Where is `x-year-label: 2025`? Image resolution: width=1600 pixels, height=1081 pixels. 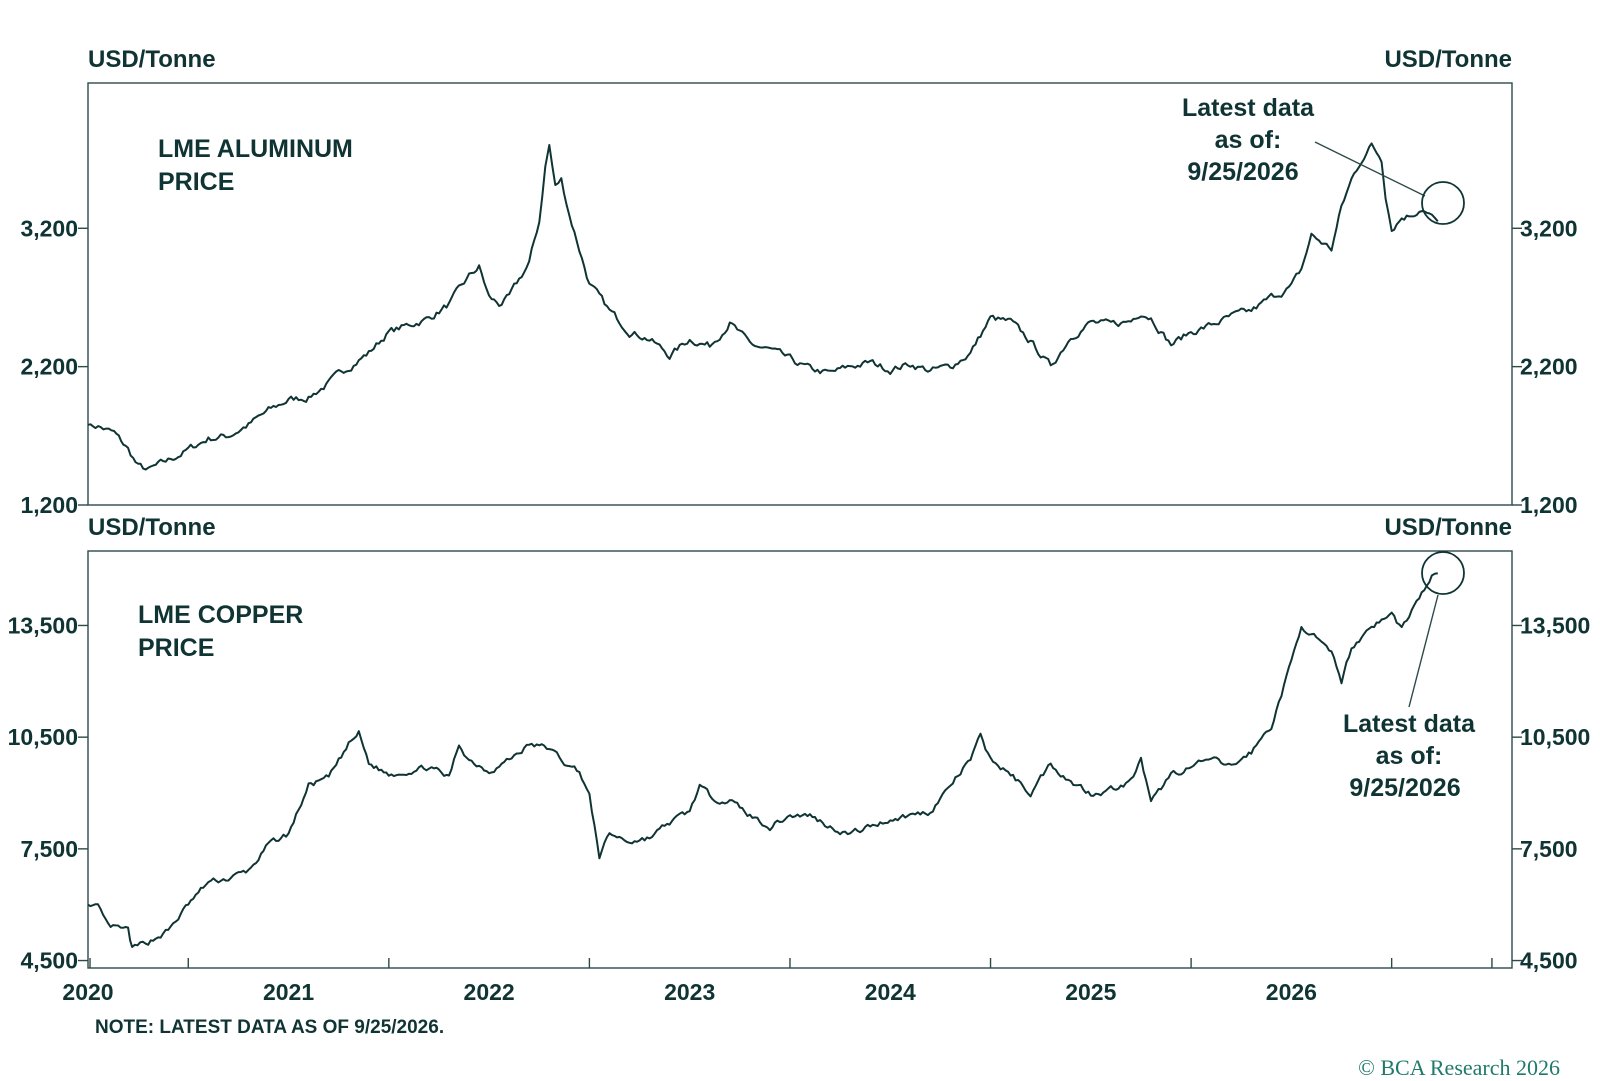
x-year-label: 2025 is located at coordinates (1090, 992).